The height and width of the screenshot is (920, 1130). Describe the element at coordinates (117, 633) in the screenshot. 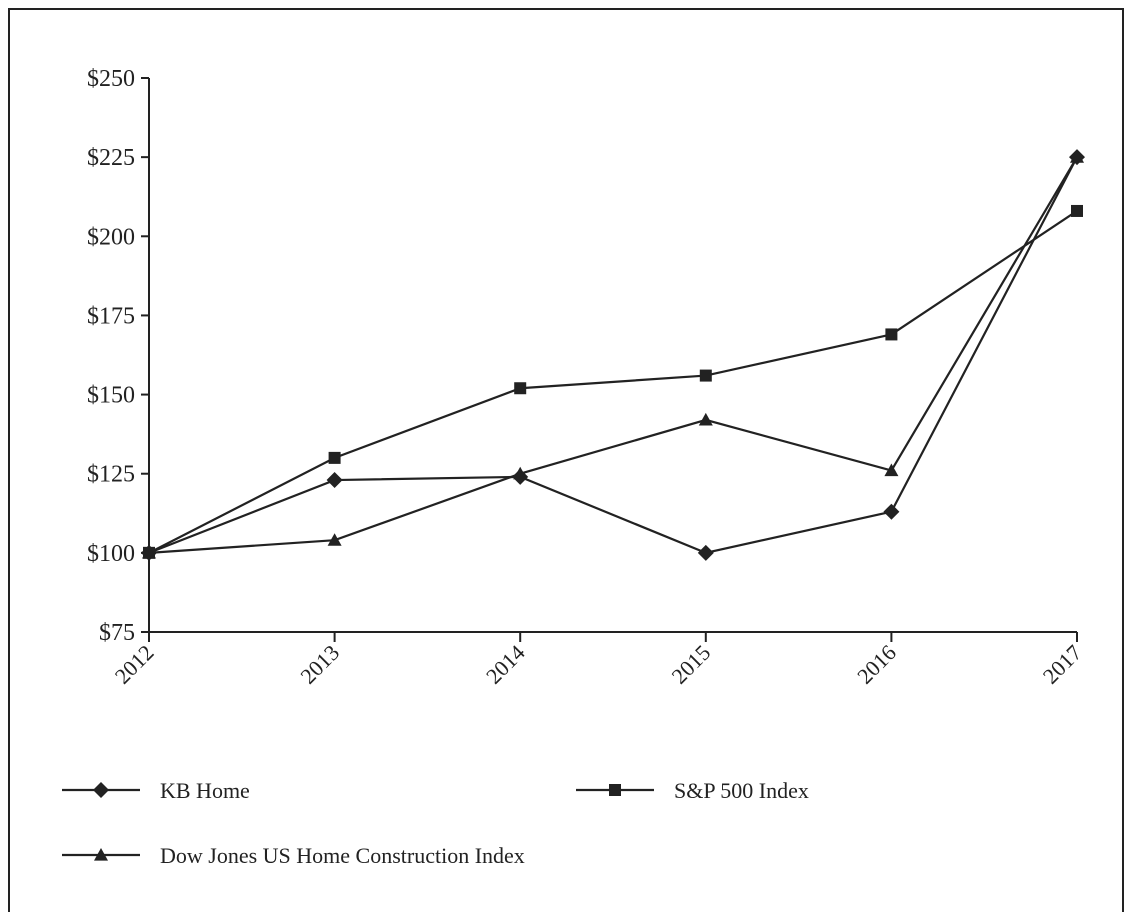

I see `y-tick-label: $75` at that location.